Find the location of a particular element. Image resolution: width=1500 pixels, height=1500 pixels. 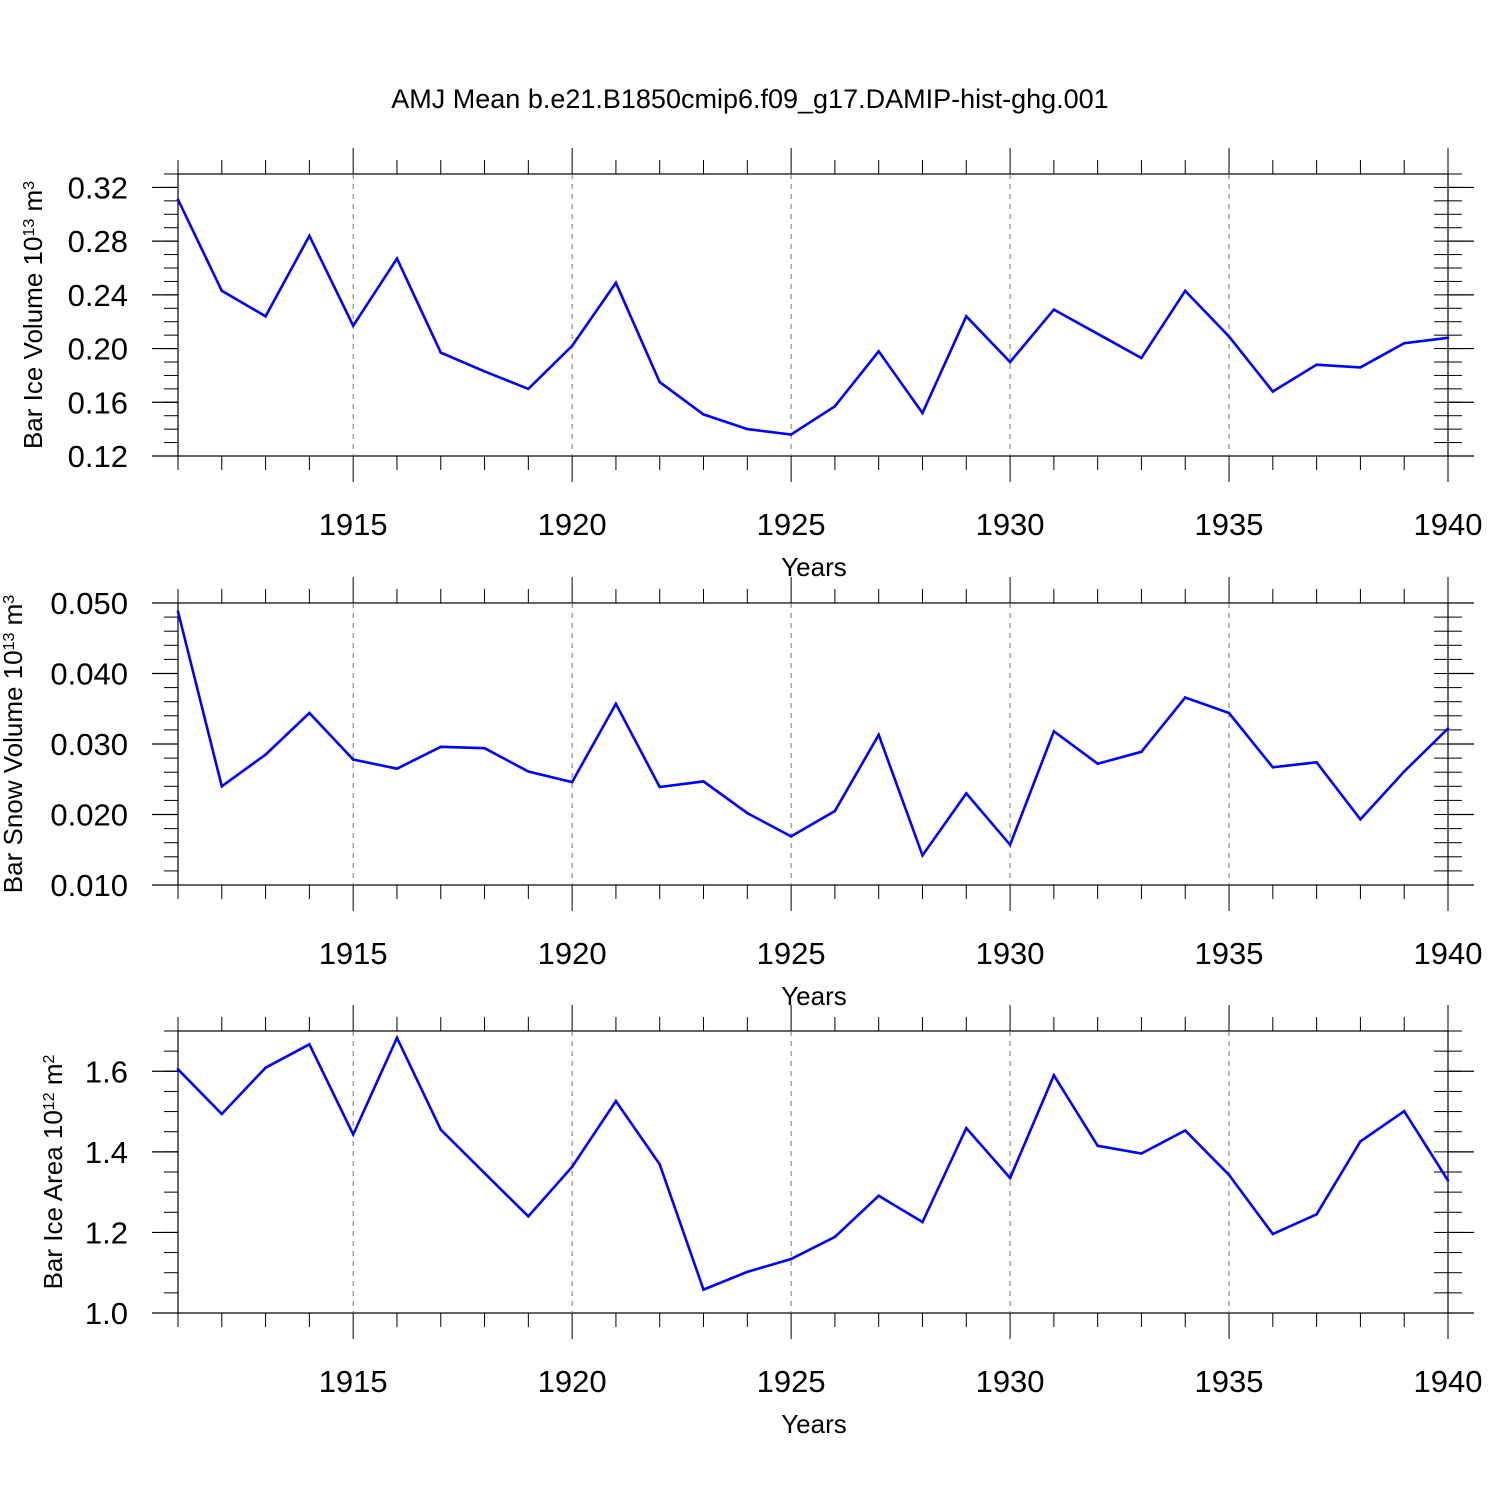

y-tick-label: 1.0 is located at coordinates (106, 1313).